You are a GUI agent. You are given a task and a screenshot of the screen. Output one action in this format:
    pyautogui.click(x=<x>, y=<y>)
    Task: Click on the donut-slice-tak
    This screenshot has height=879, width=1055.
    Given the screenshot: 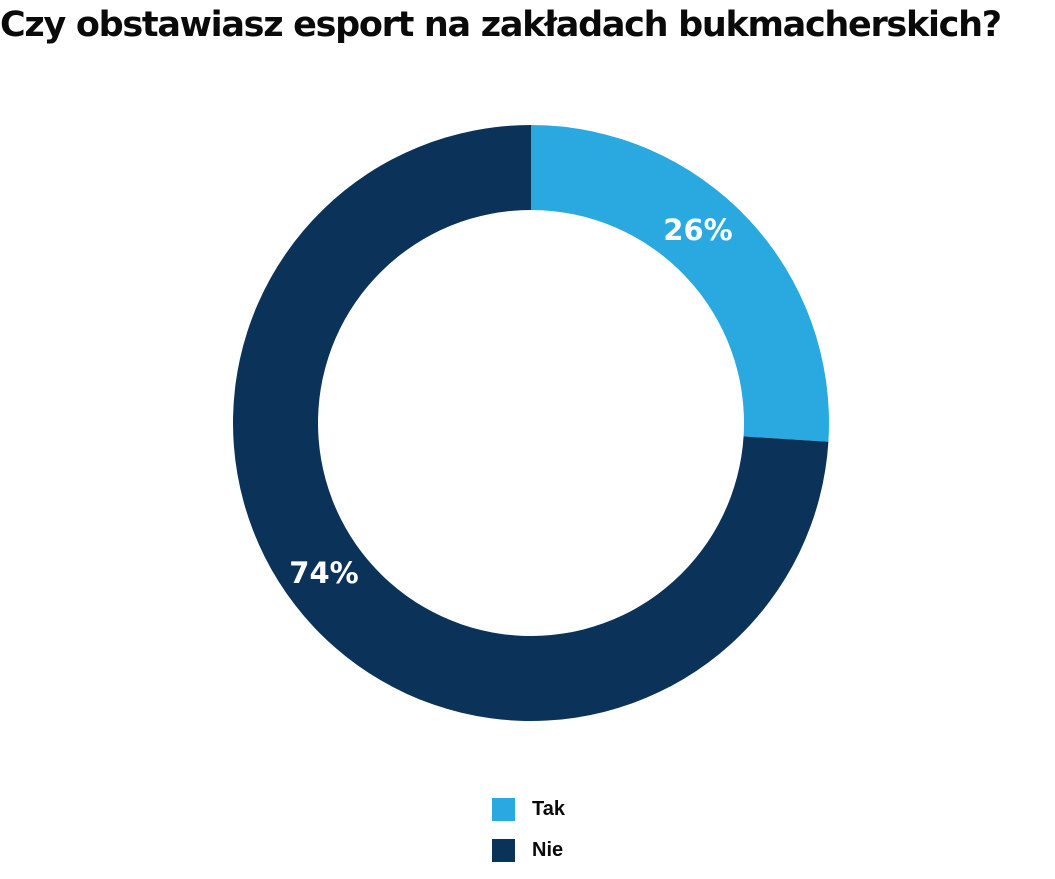 What is the action you would take?
    pyautogui.click(x=680, y=283)
    